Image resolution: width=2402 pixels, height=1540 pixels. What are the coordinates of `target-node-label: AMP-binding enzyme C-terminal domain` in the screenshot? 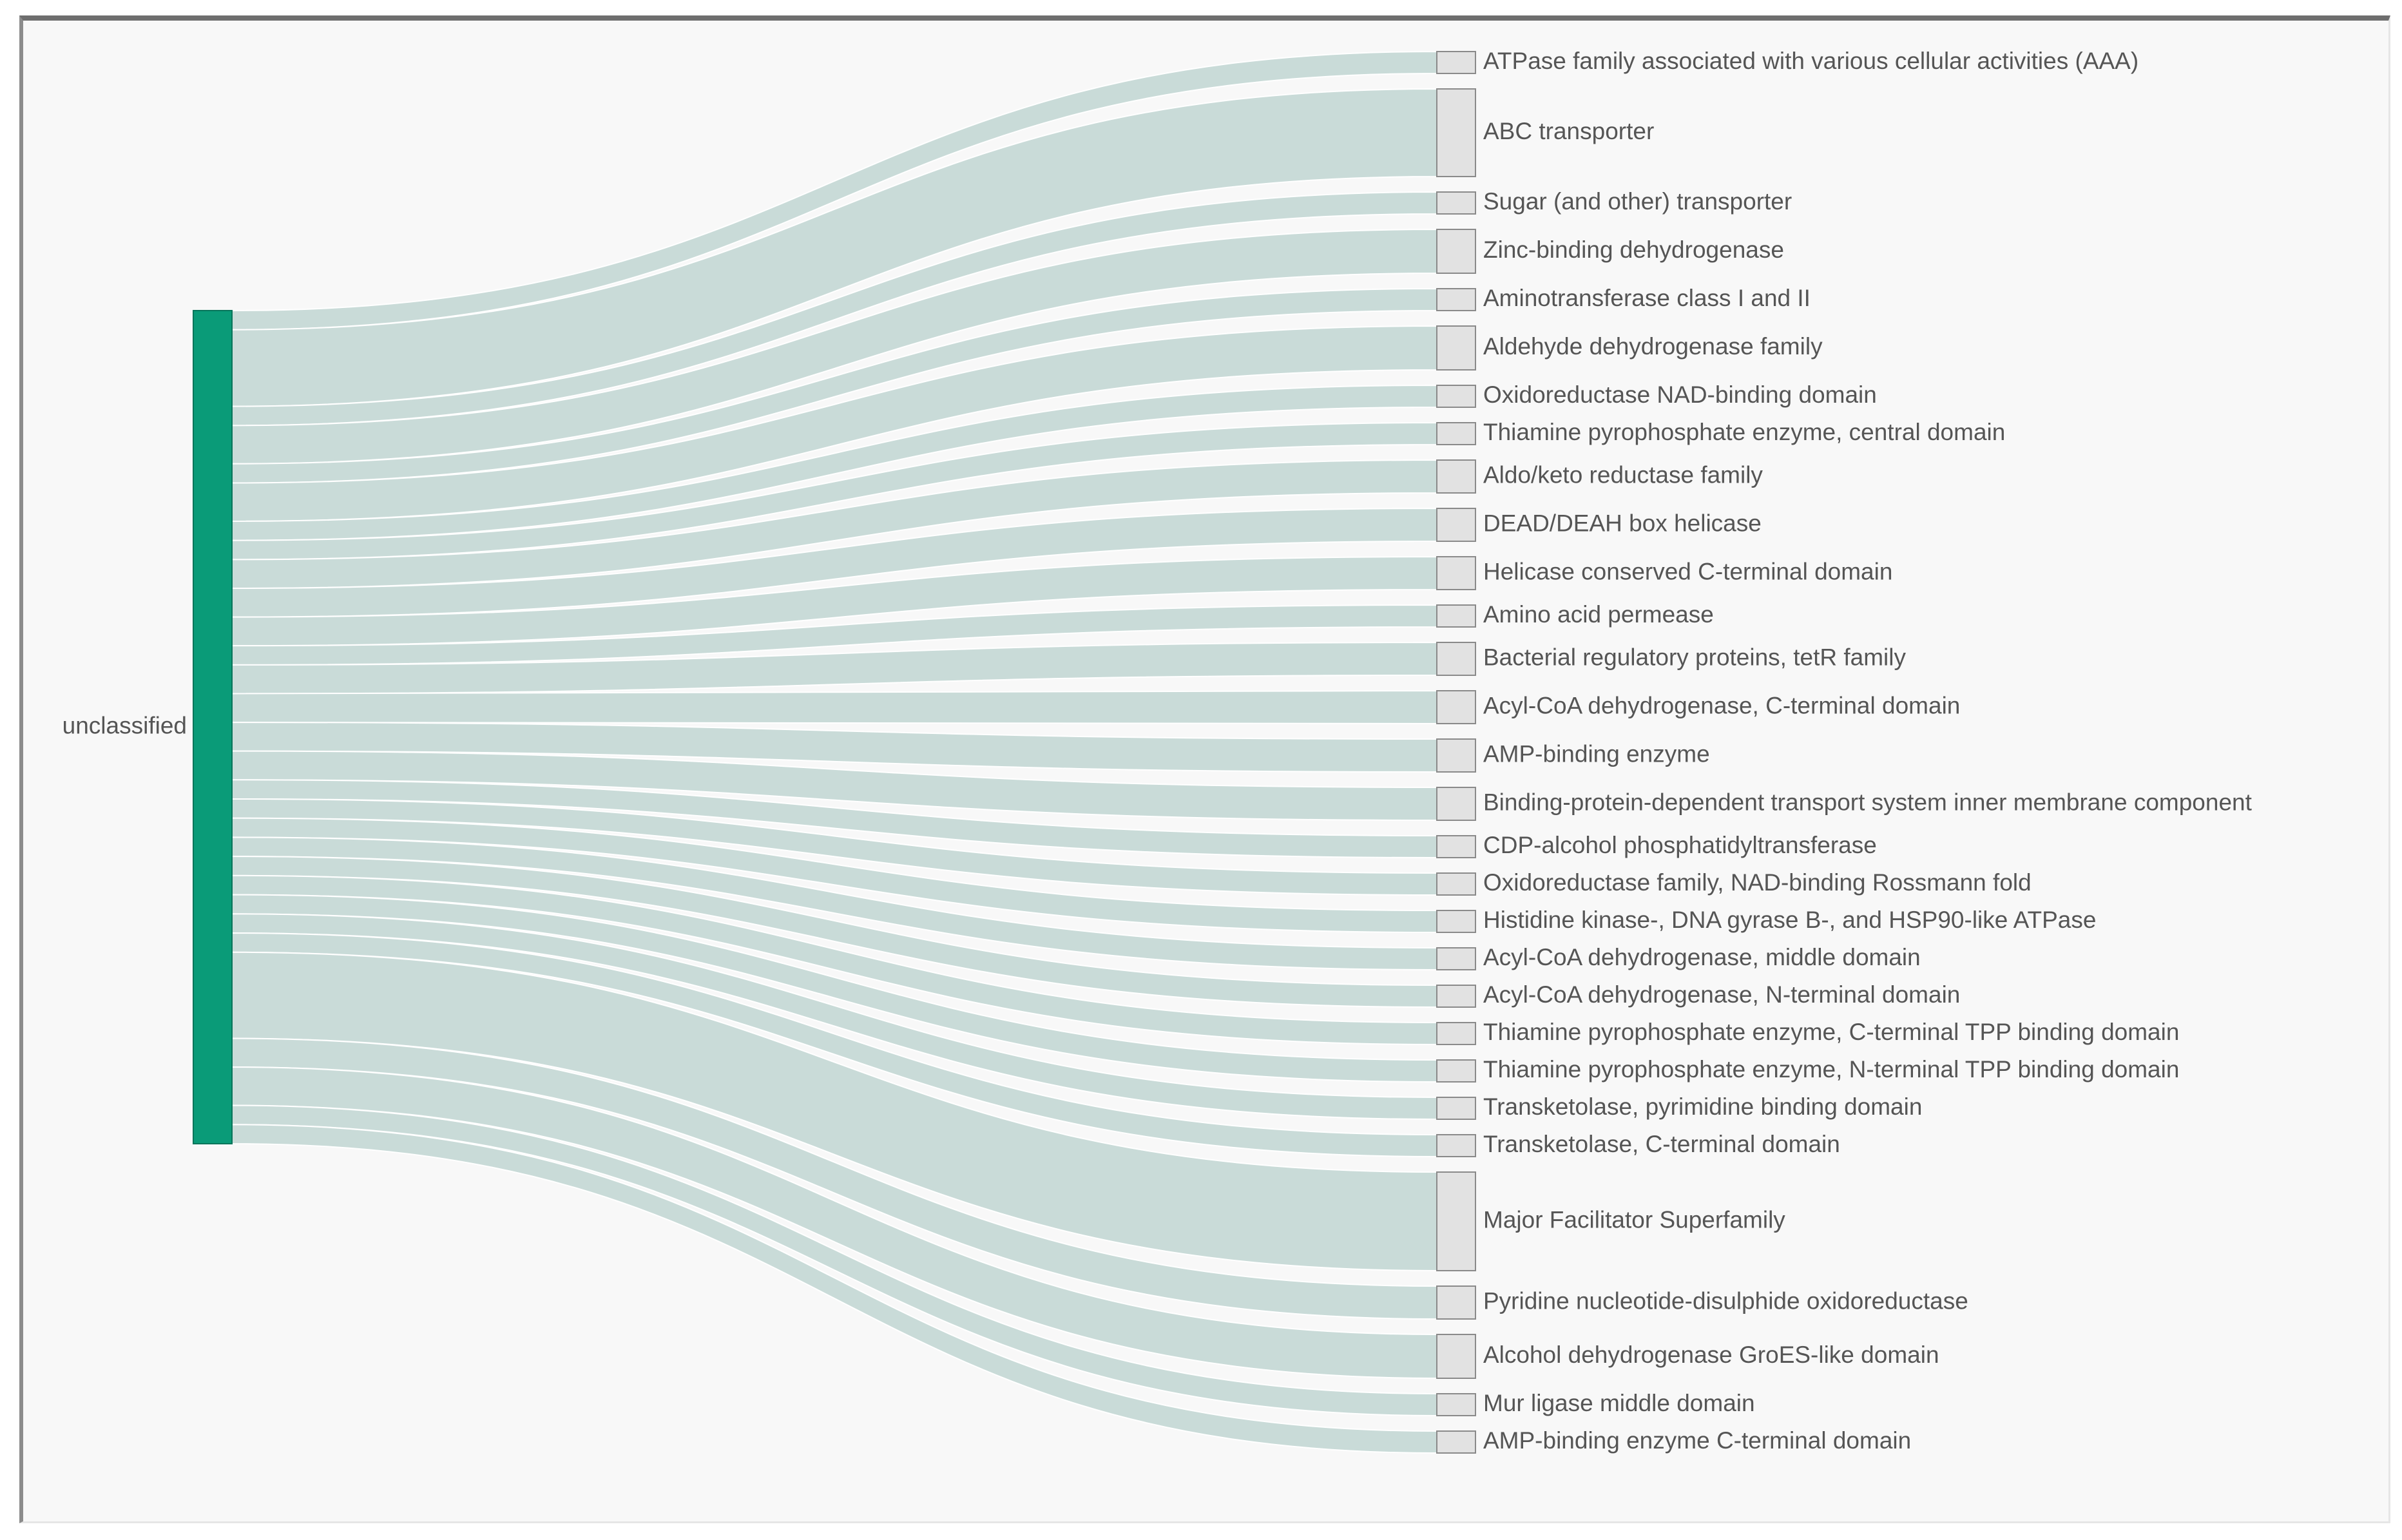 It's located at (1697, 1440).